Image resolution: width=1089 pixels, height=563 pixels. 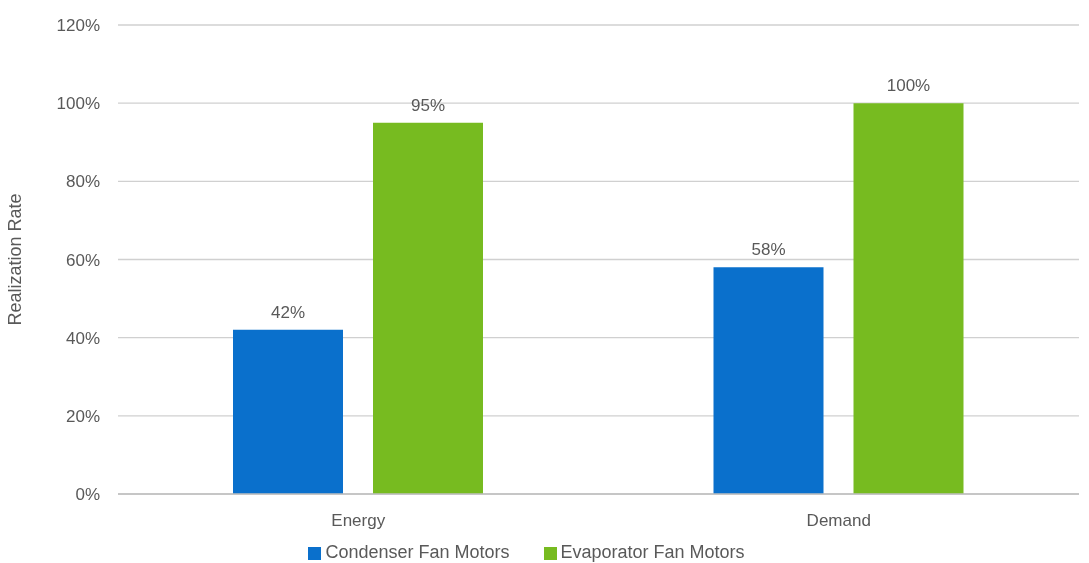 What do you see at coordinates (87, 495) in the screenshot?
I see `y-tick-label: 0%` at bounding box center [87, 495].